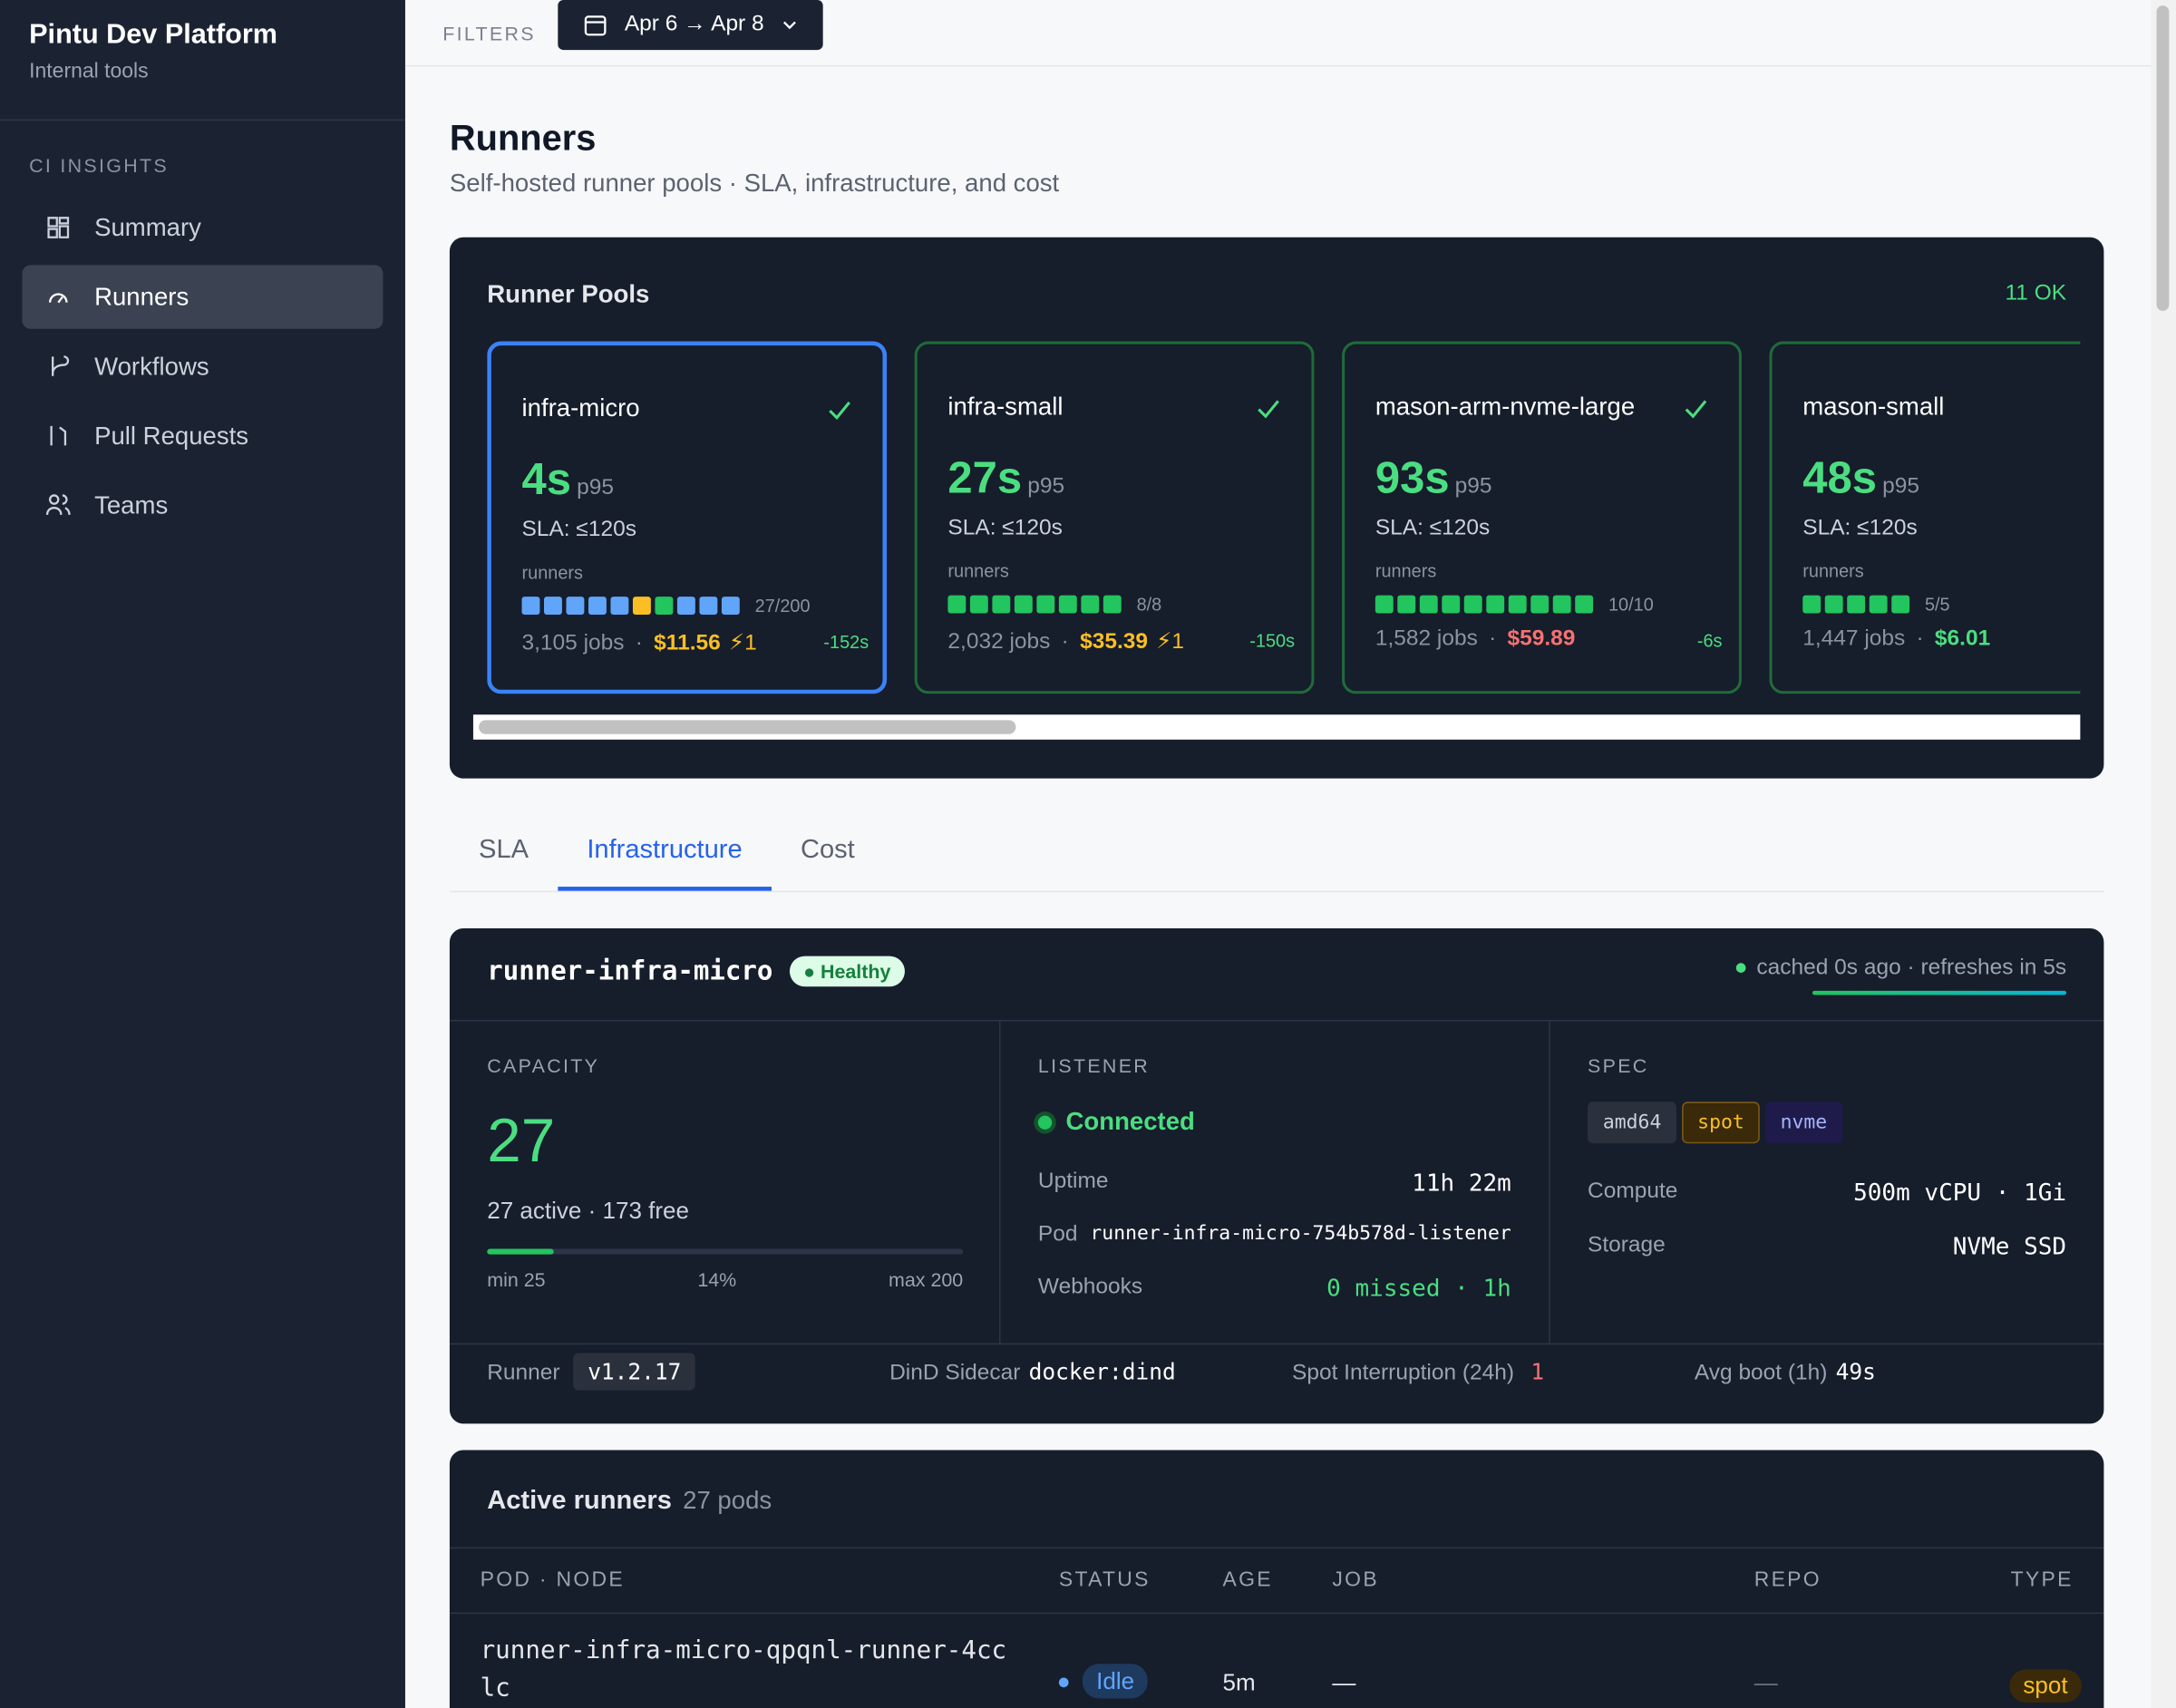 This screenshot has height=1708, width=2176. I want to click on column-header: REPO, so click(1787, 1579).